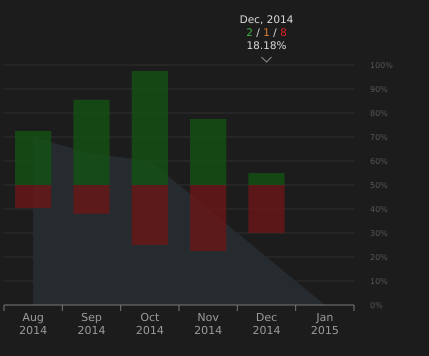  I want to click on y-tick-label: 50%, so click(379, 185).